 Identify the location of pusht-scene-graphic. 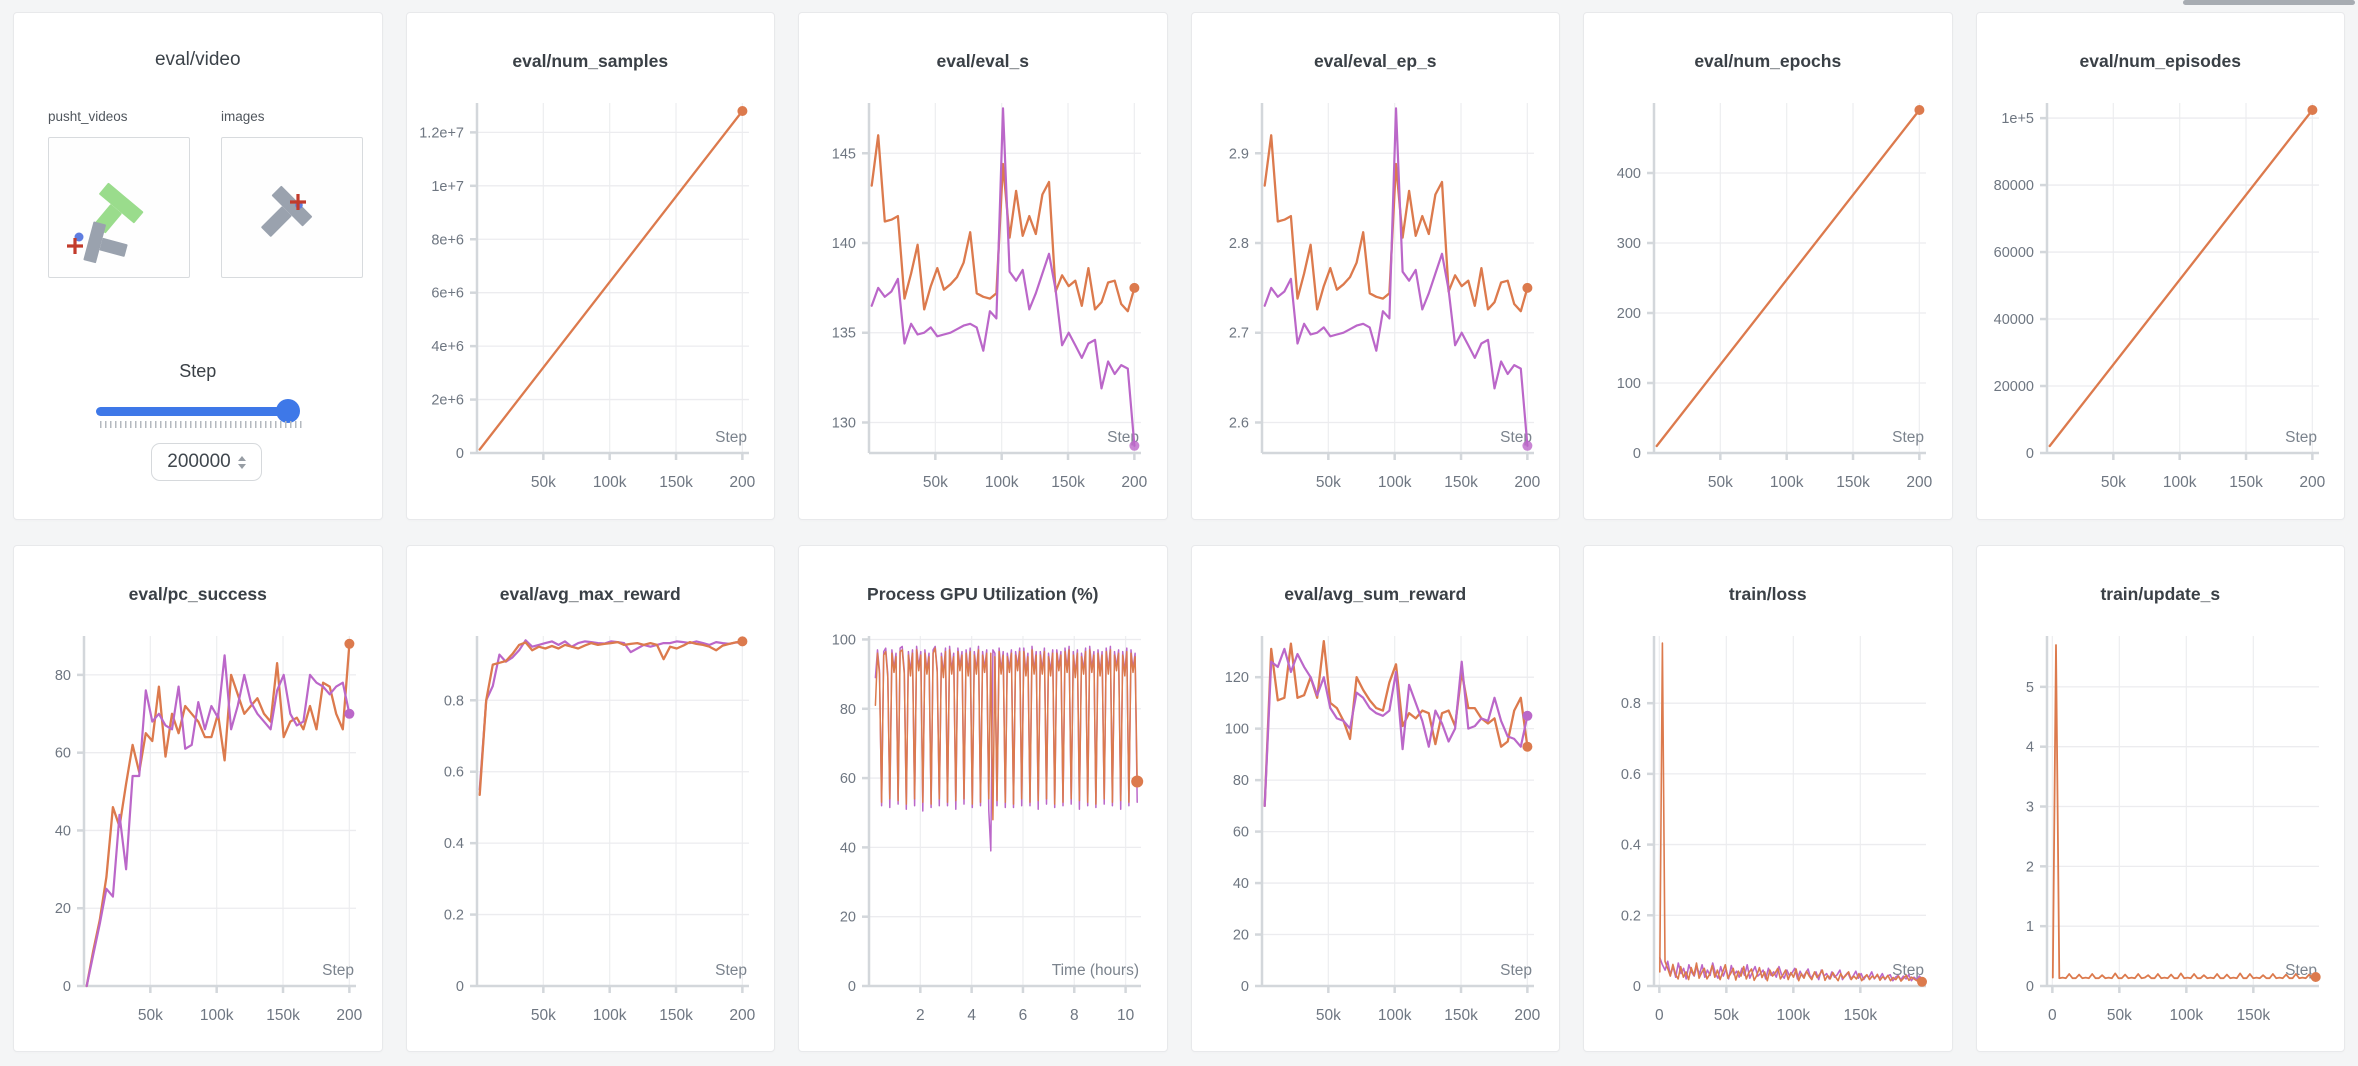
(105, 223).